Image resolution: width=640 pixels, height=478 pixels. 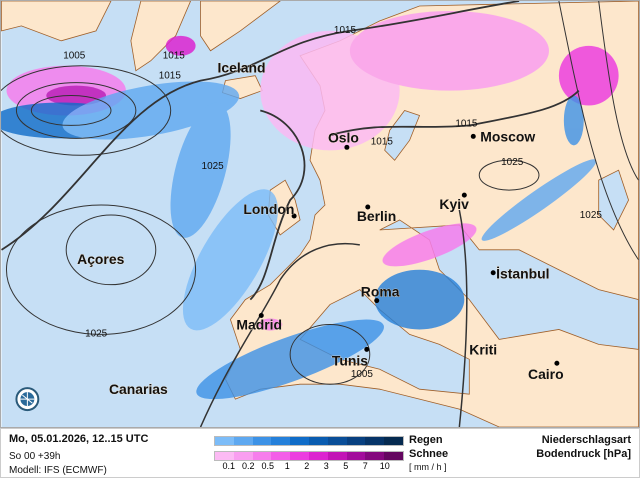 I want to click on snow-label: Schnee, so click(x=429, y=454).